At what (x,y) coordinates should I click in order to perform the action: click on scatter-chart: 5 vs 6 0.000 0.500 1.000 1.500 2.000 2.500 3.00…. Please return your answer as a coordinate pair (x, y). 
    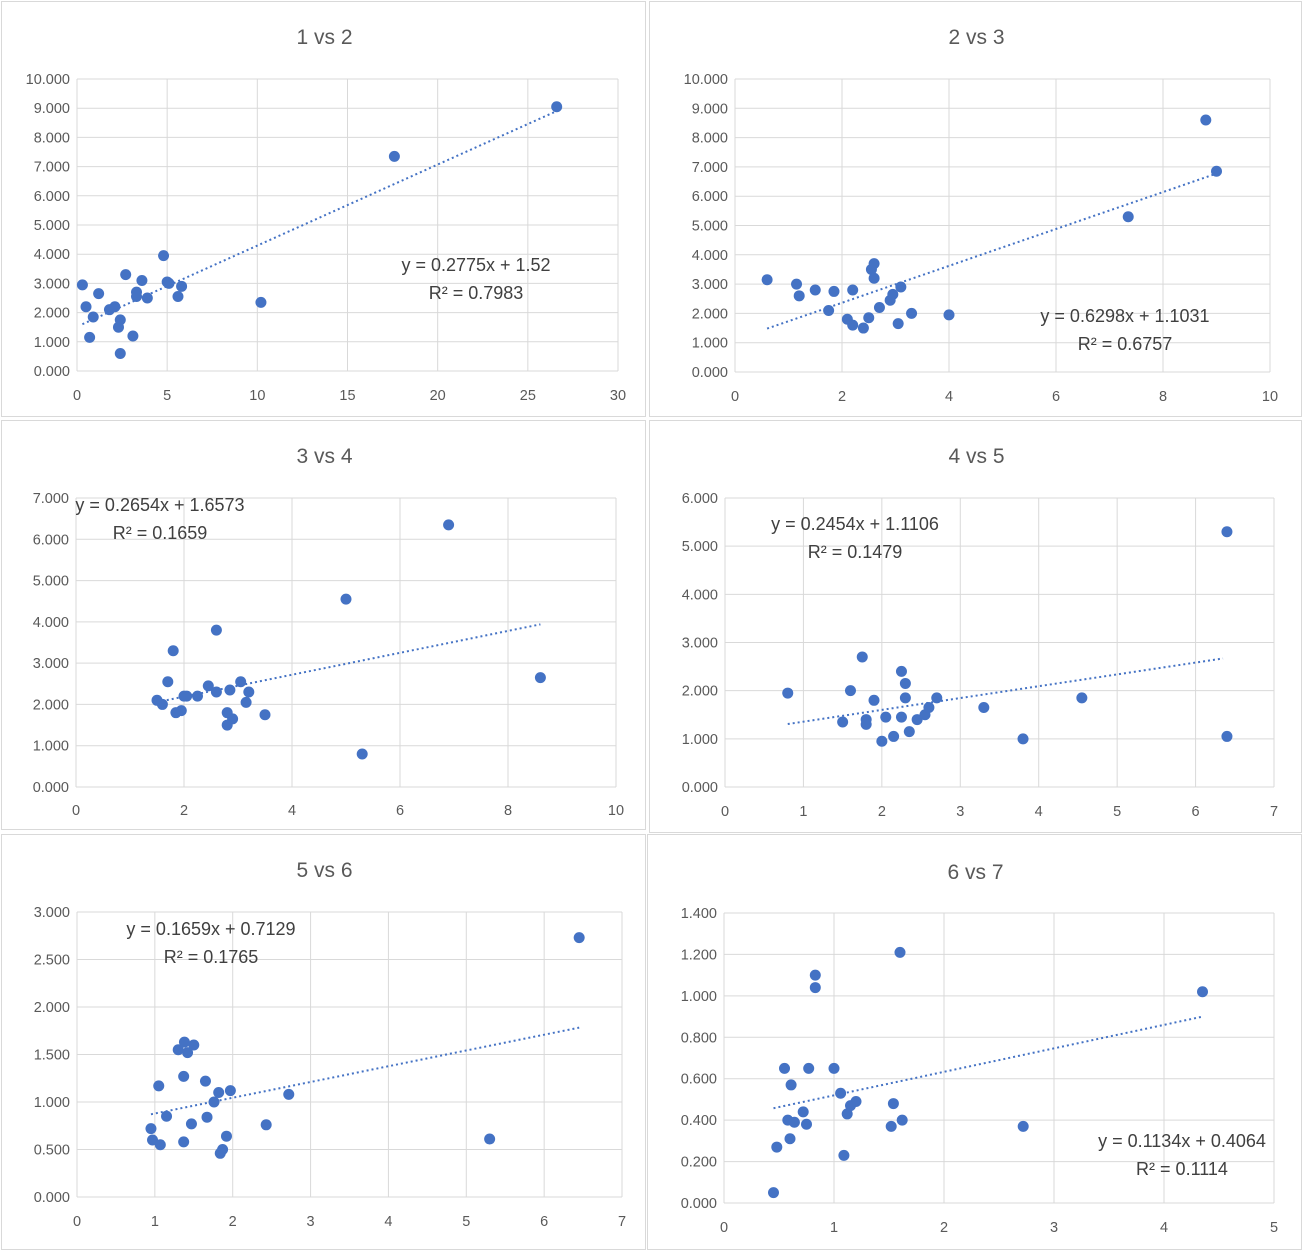
    Looking at the image, I should click on (330, 1044).